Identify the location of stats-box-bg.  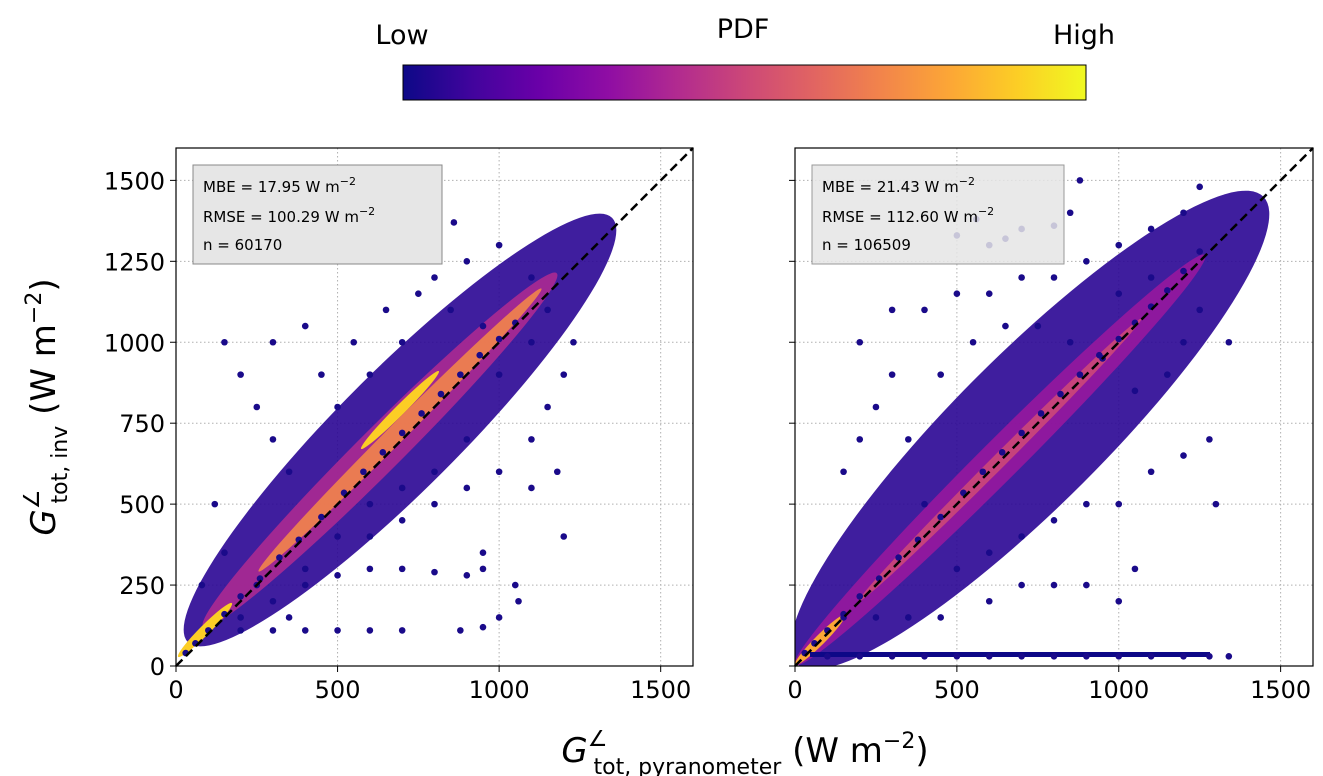
(317, 214).